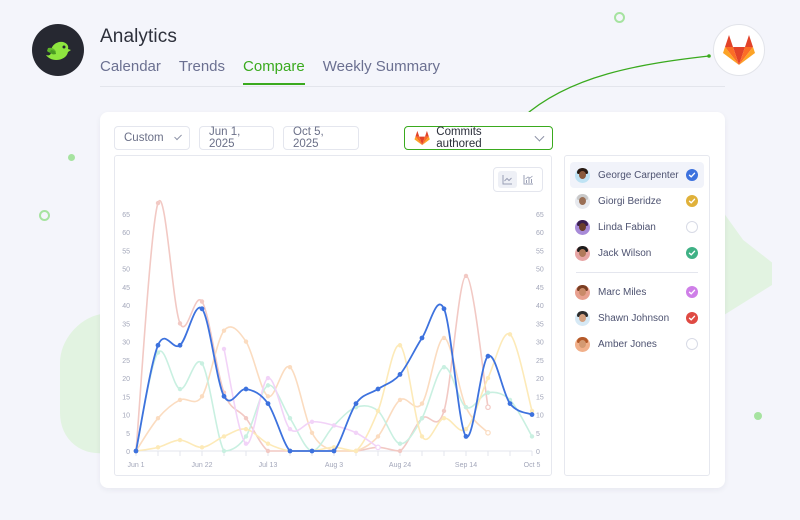 The image size is (800, 520). Describe the element at coordinates (637, 344) in the screenshot. I see `person-row: Amber Jones` at that location.